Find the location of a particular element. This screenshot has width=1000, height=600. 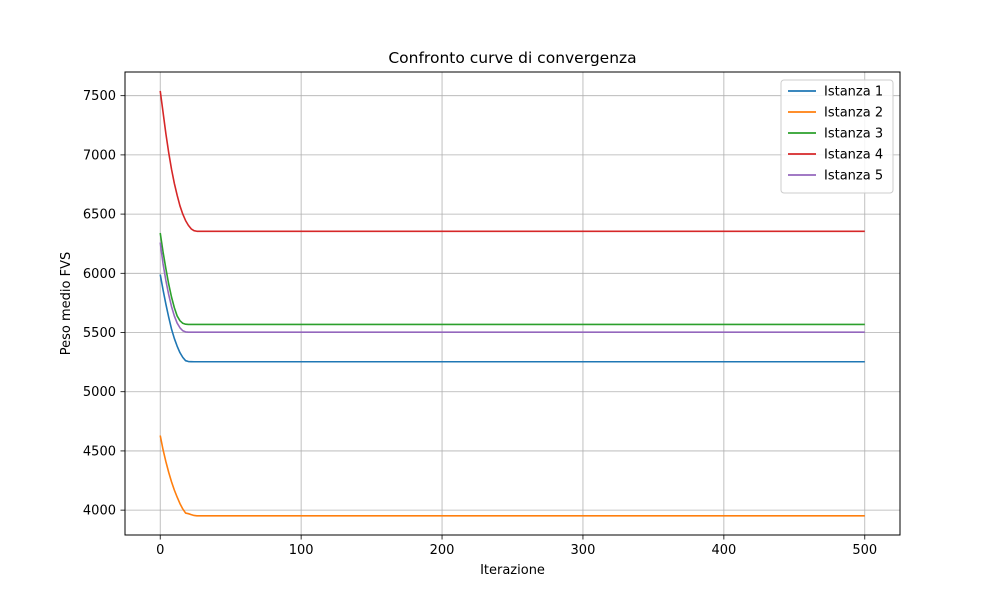

y-tick-label: 5000 is located at coordinates (99, 392).